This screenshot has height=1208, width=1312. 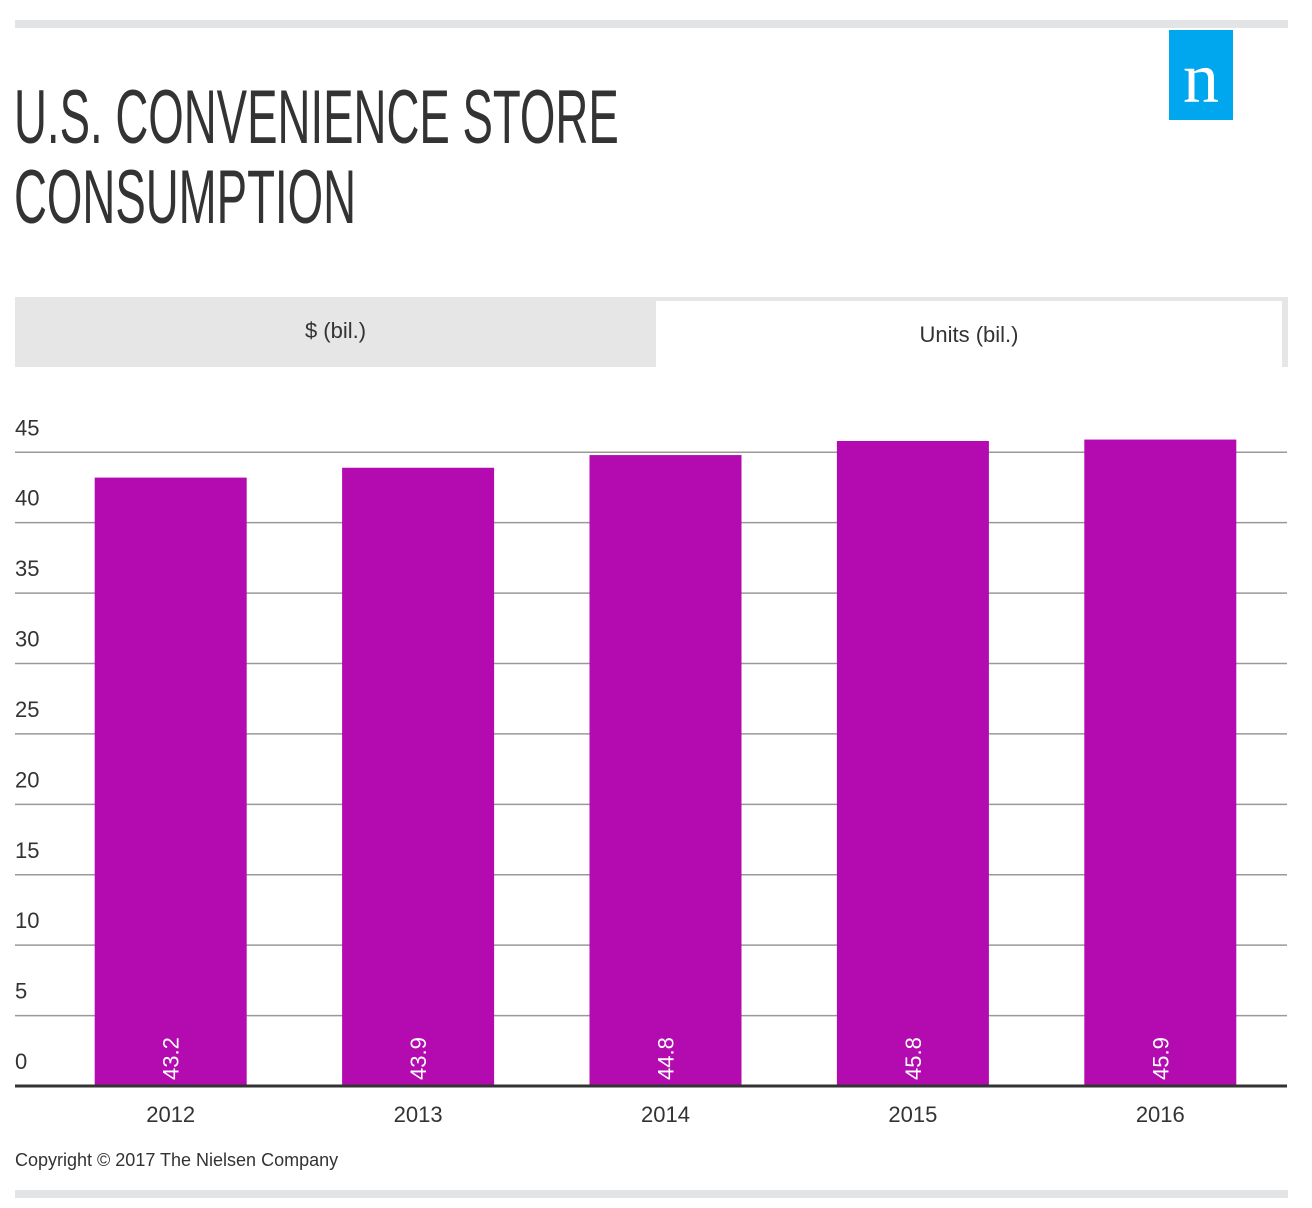 I want to click on x-tick-label: 2012, so click(x=170, y=1114).